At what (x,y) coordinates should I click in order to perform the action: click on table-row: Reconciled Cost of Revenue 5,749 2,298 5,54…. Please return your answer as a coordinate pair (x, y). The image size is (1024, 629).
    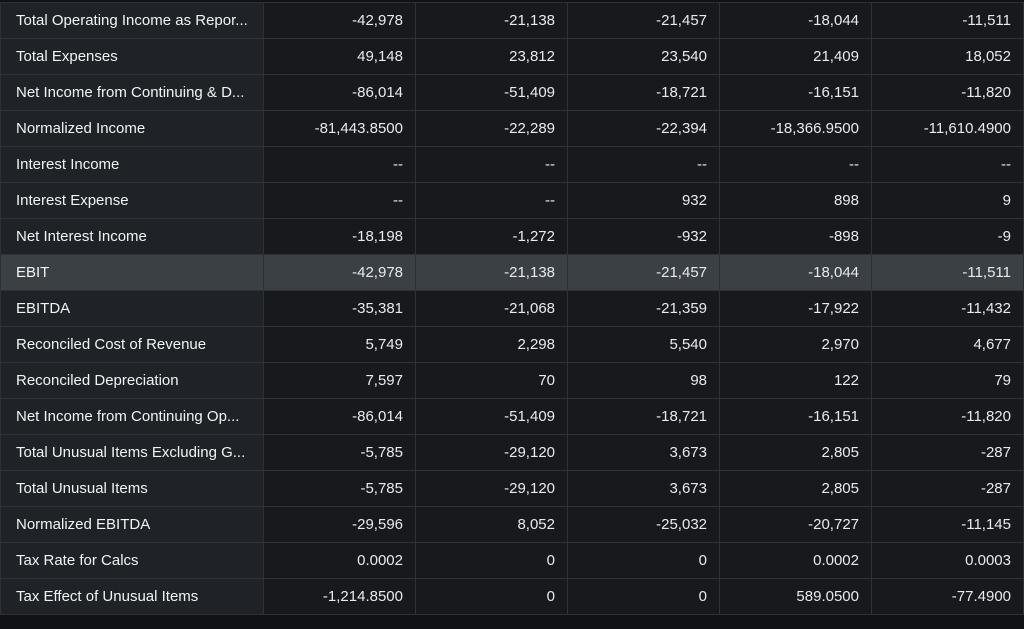
    Looking at the image, I should click on (512, 345).